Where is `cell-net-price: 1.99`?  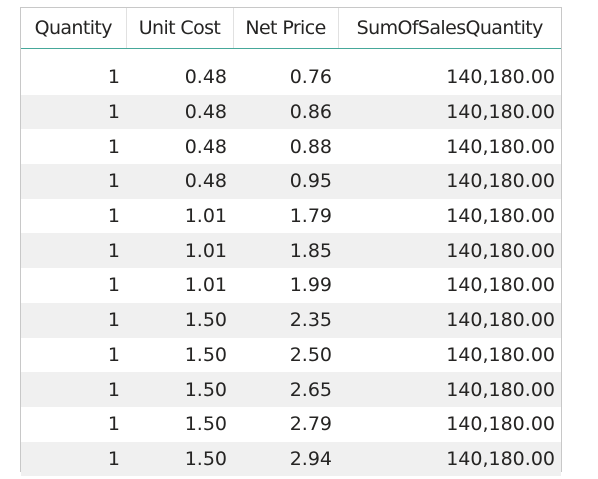 cell-net-price: 1.99 is located at coordinates (310, 285).